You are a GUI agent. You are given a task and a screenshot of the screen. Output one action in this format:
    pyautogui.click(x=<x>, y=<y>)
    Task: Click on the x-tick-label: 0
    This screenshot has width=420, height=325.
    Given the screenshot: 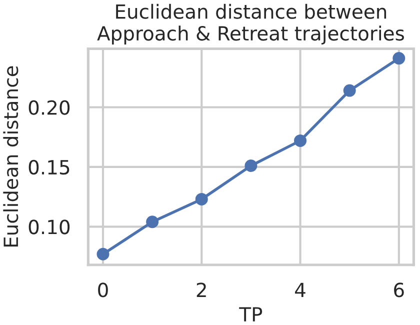 What is the action you would take?
    pyautogui.click(x=103, y=290)
    